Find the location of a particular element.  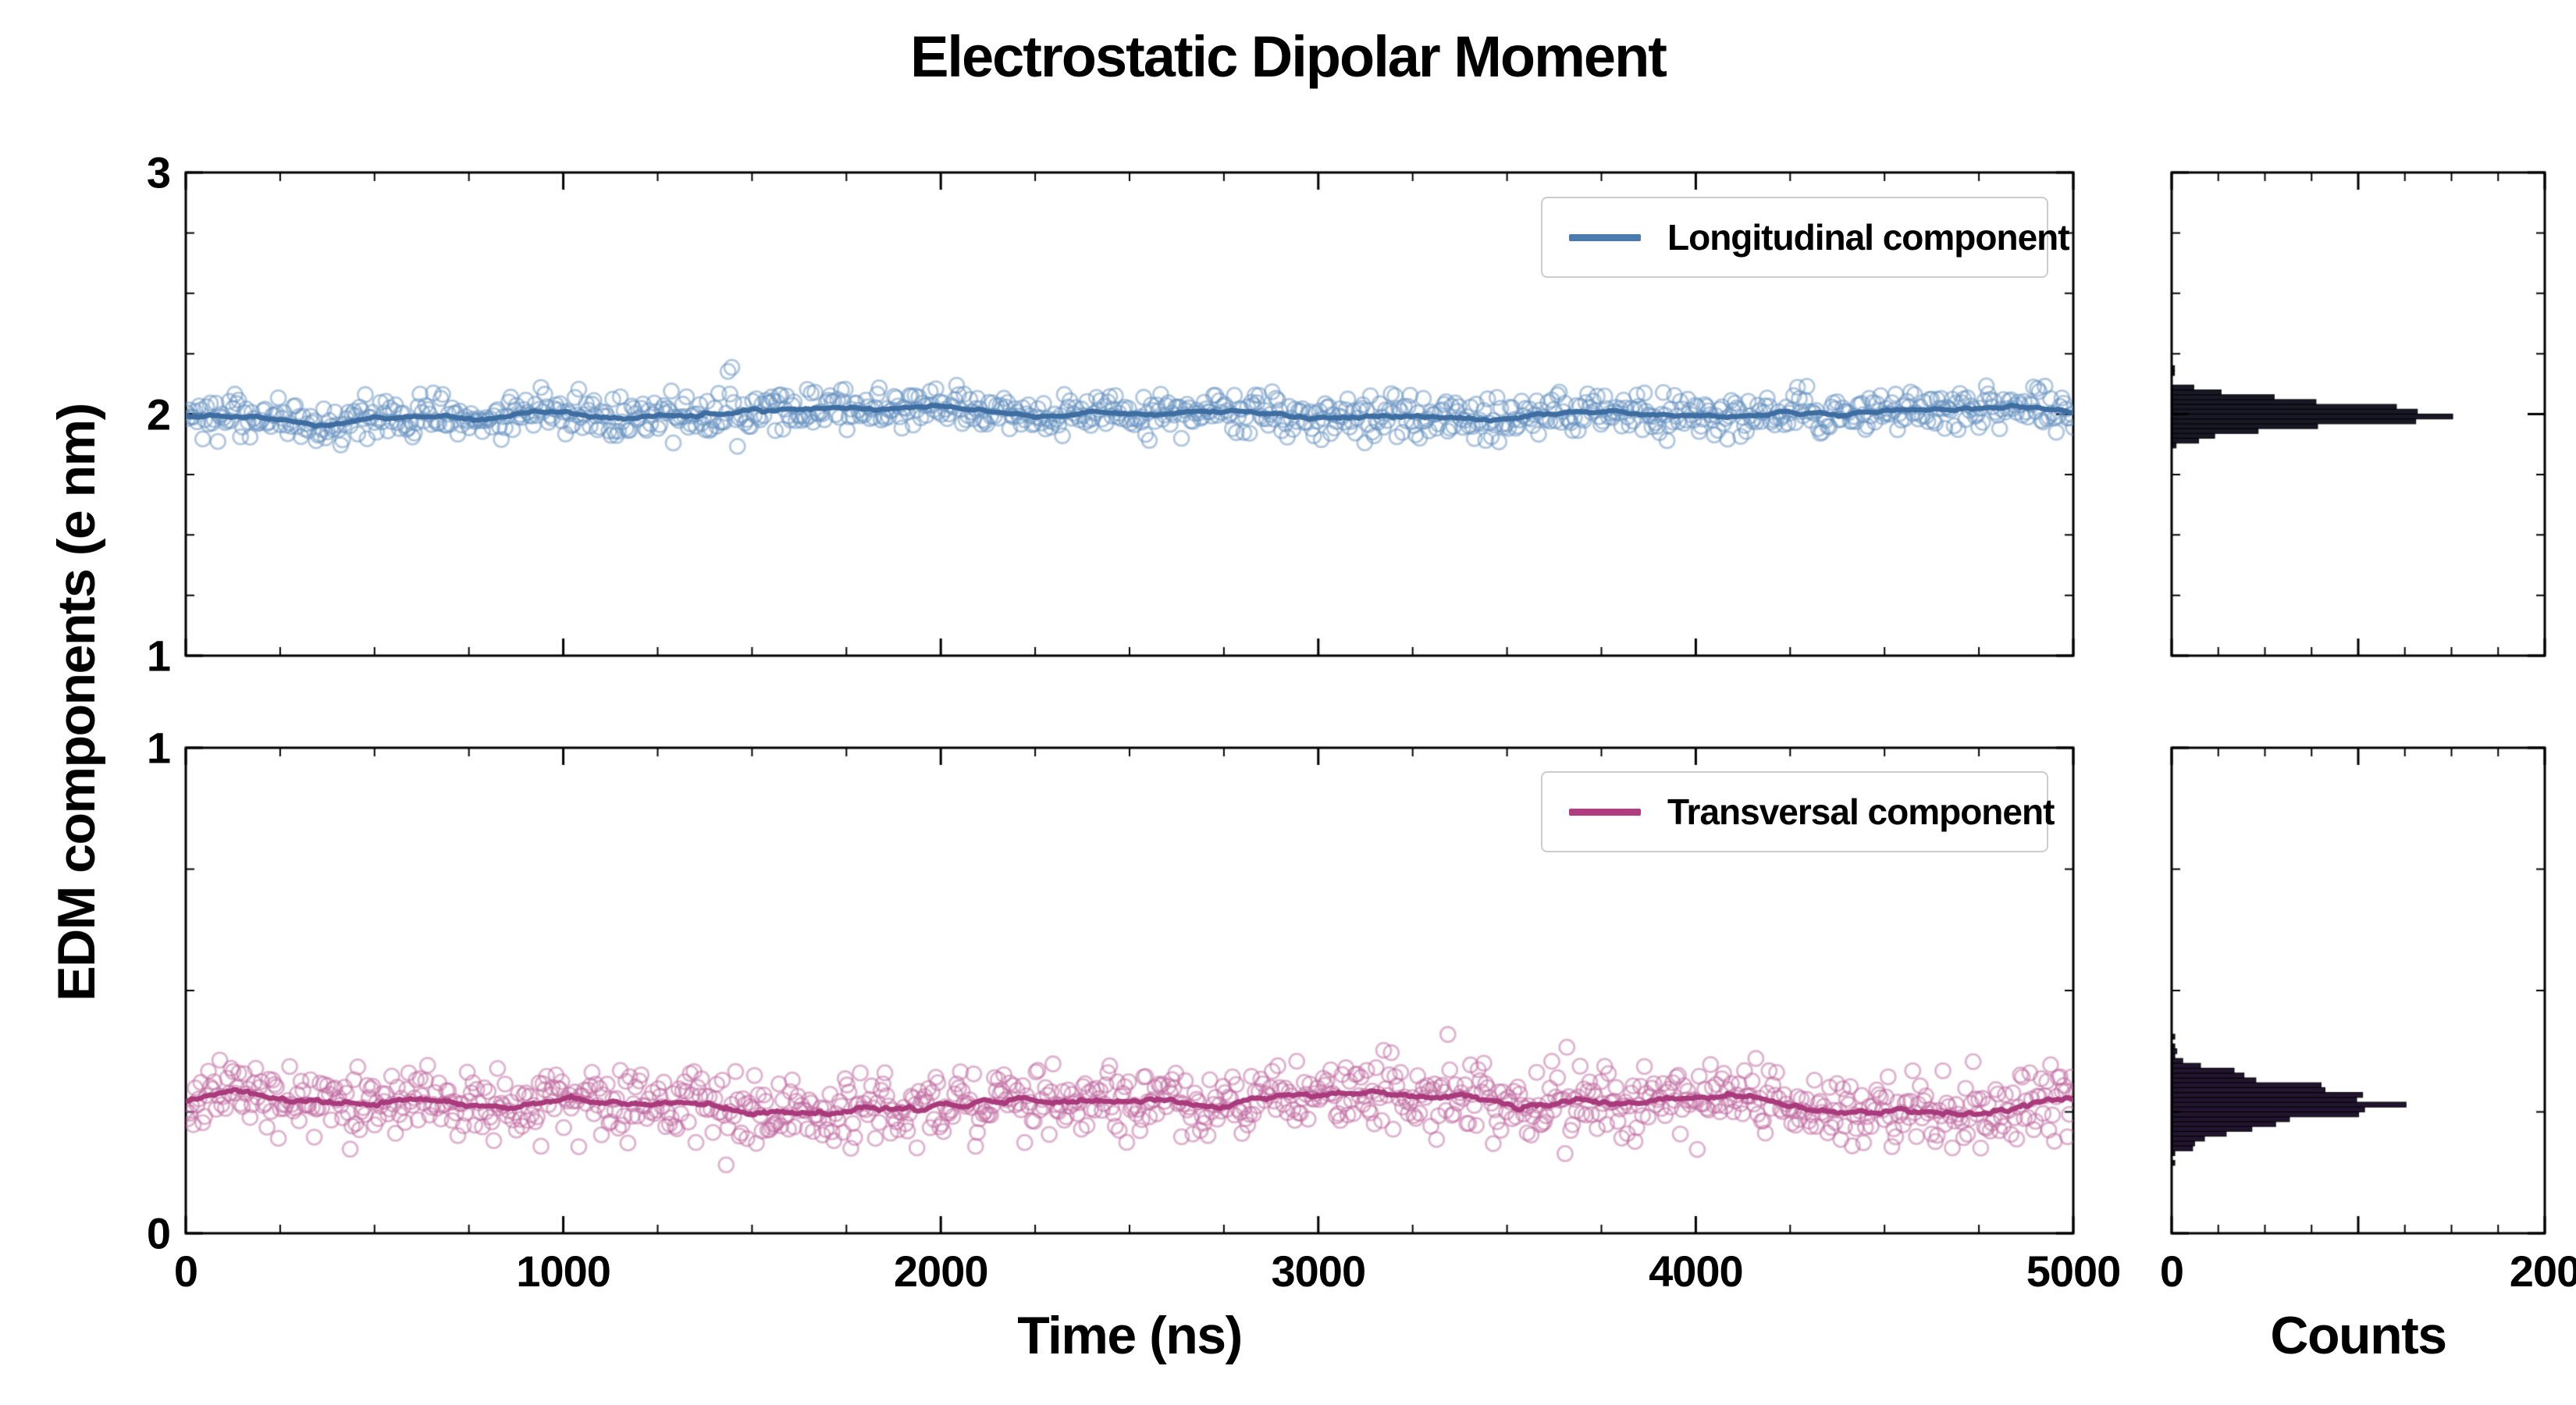

tick-label: 2 is located at coordinates (158, 414).